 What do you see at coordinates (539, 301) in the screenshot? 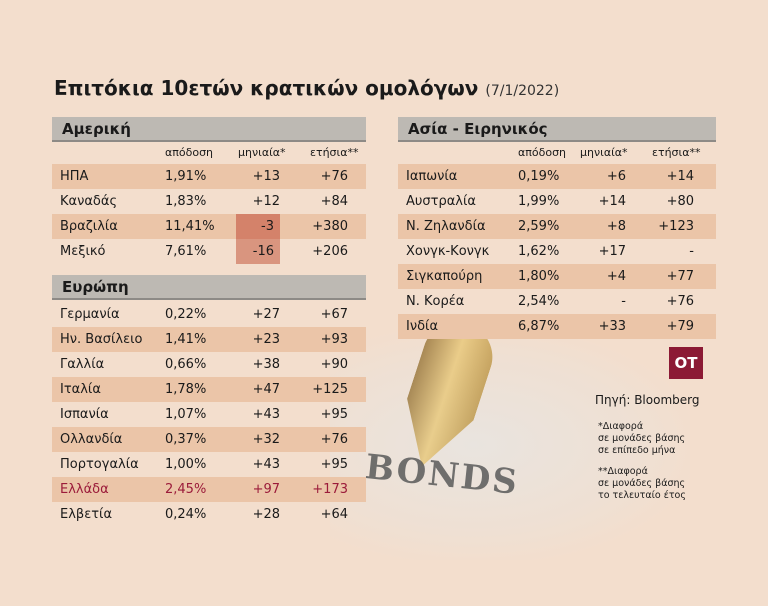
I see `yield-value: 2,54%` at bounding box center [539, 301].